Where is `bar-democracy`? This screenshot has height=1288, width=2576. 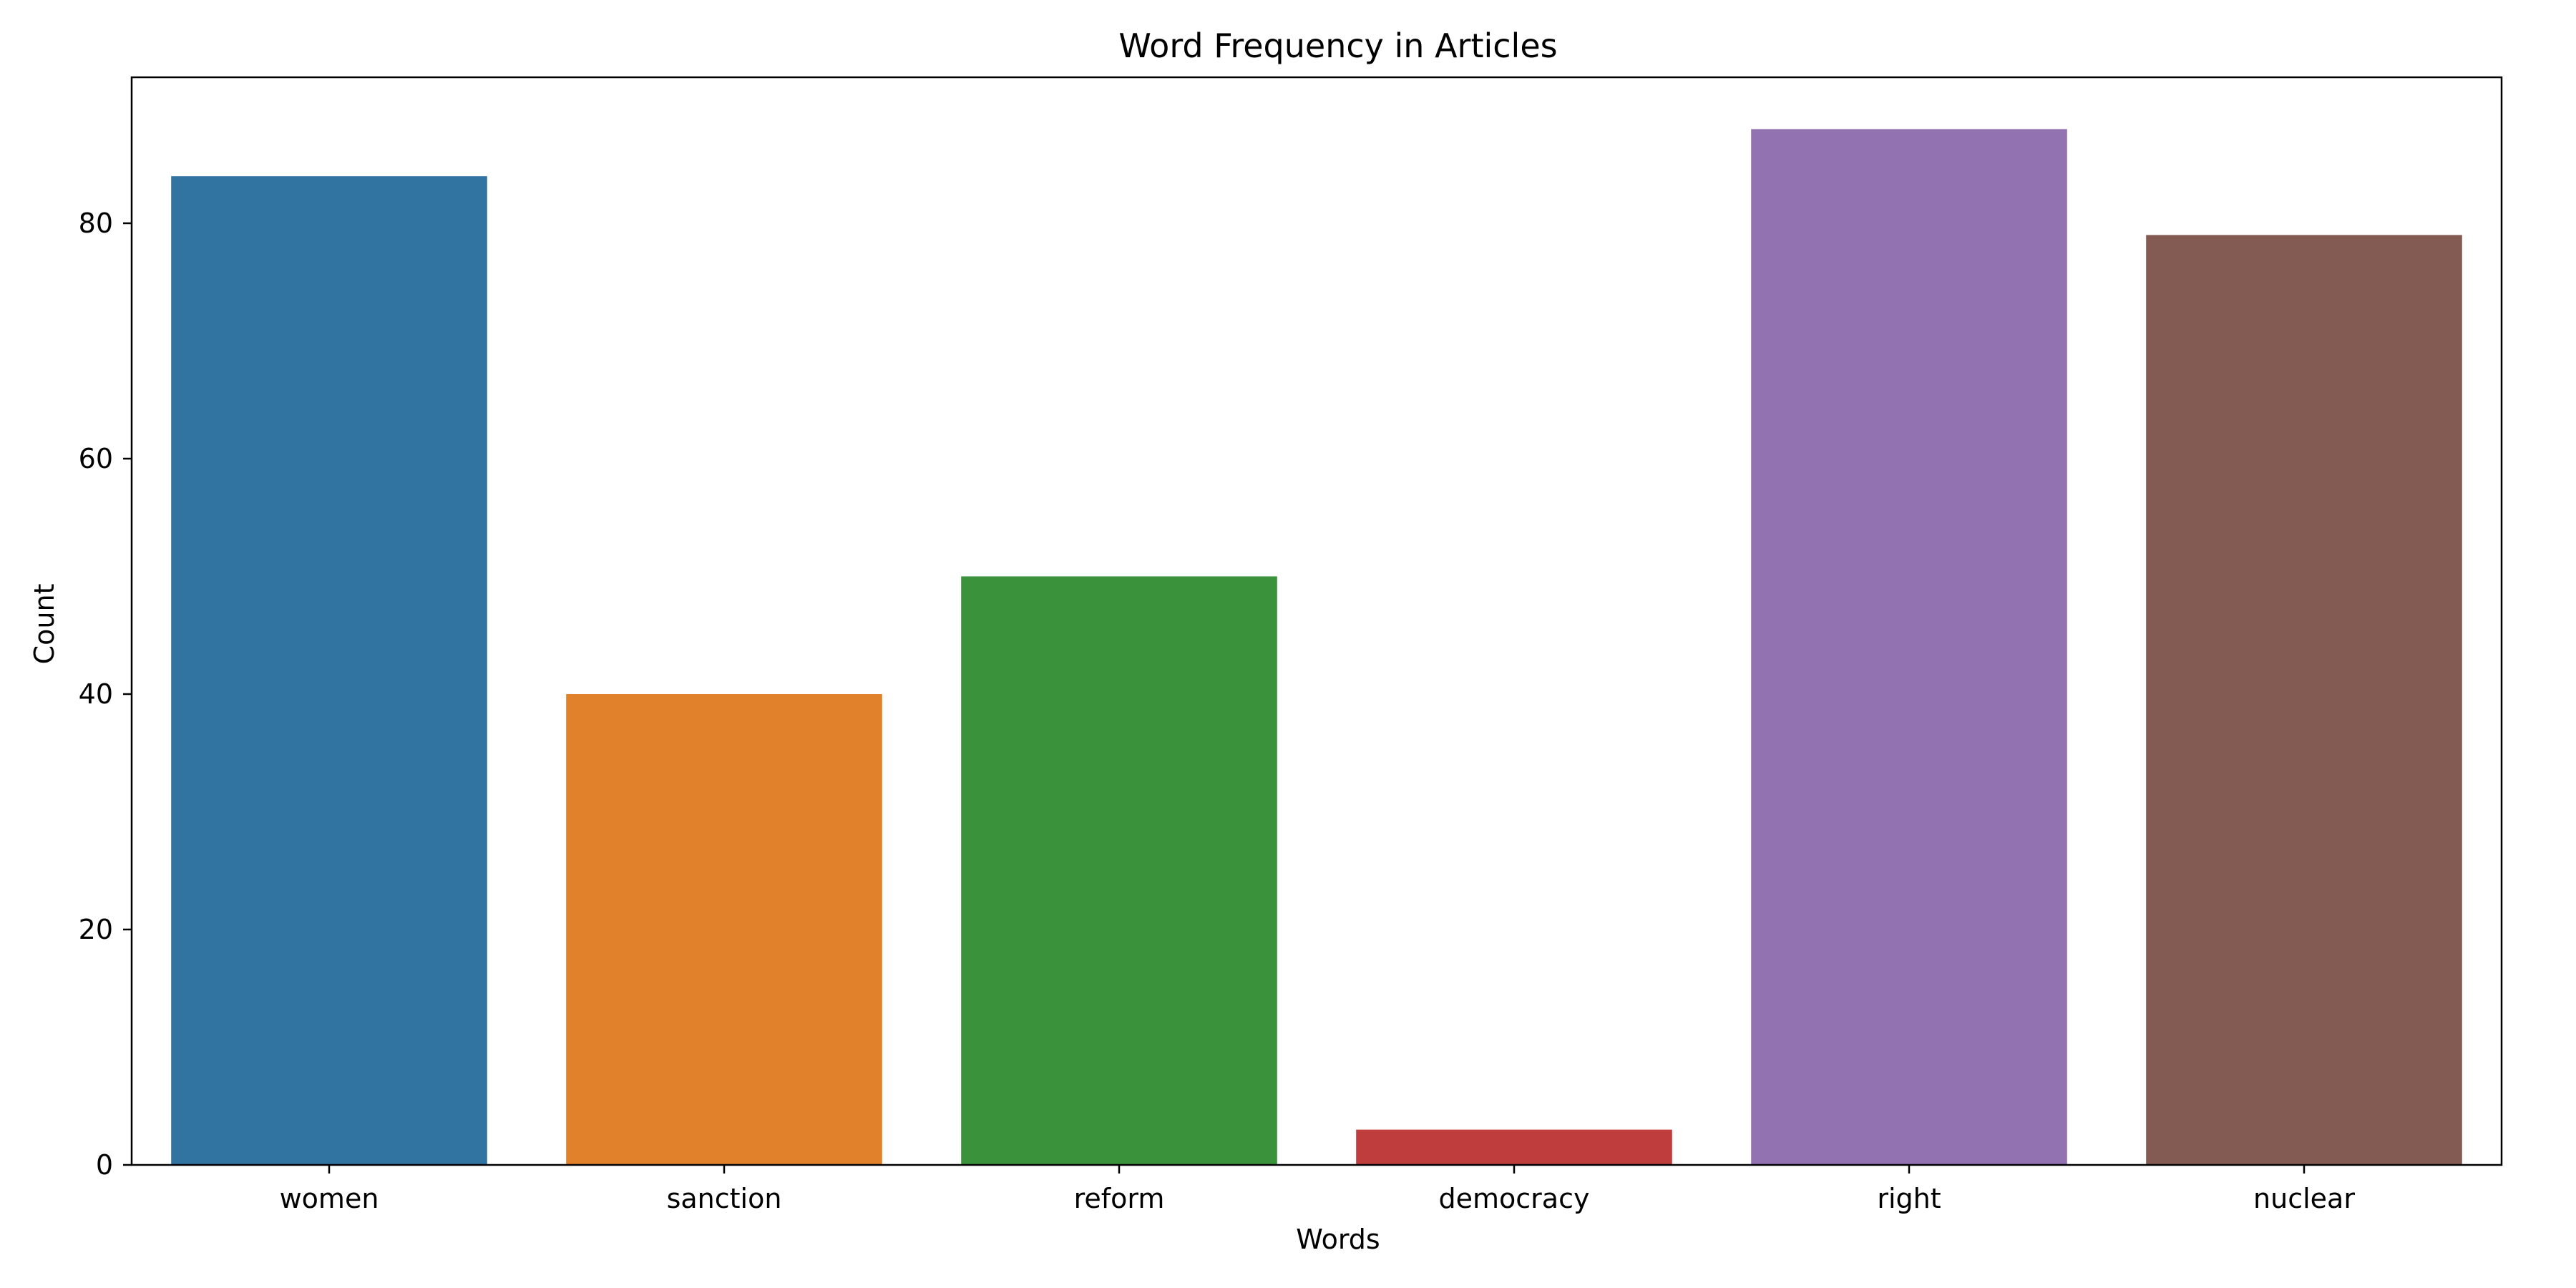 bar-democracy is located at coordinates (1514, 1147).